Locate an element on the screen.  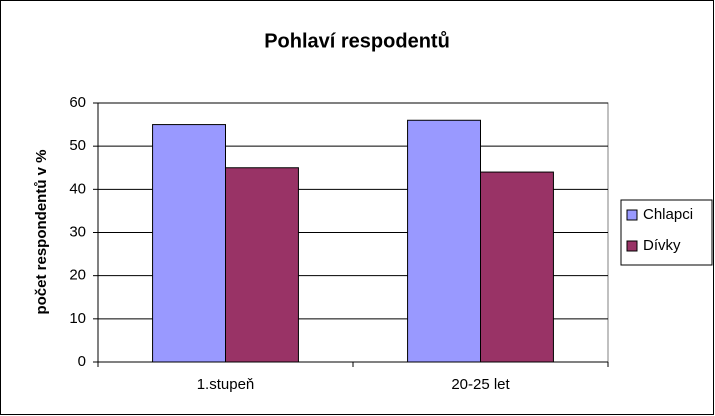
y-tick-label: 0 is located at coordinates (82, 361).